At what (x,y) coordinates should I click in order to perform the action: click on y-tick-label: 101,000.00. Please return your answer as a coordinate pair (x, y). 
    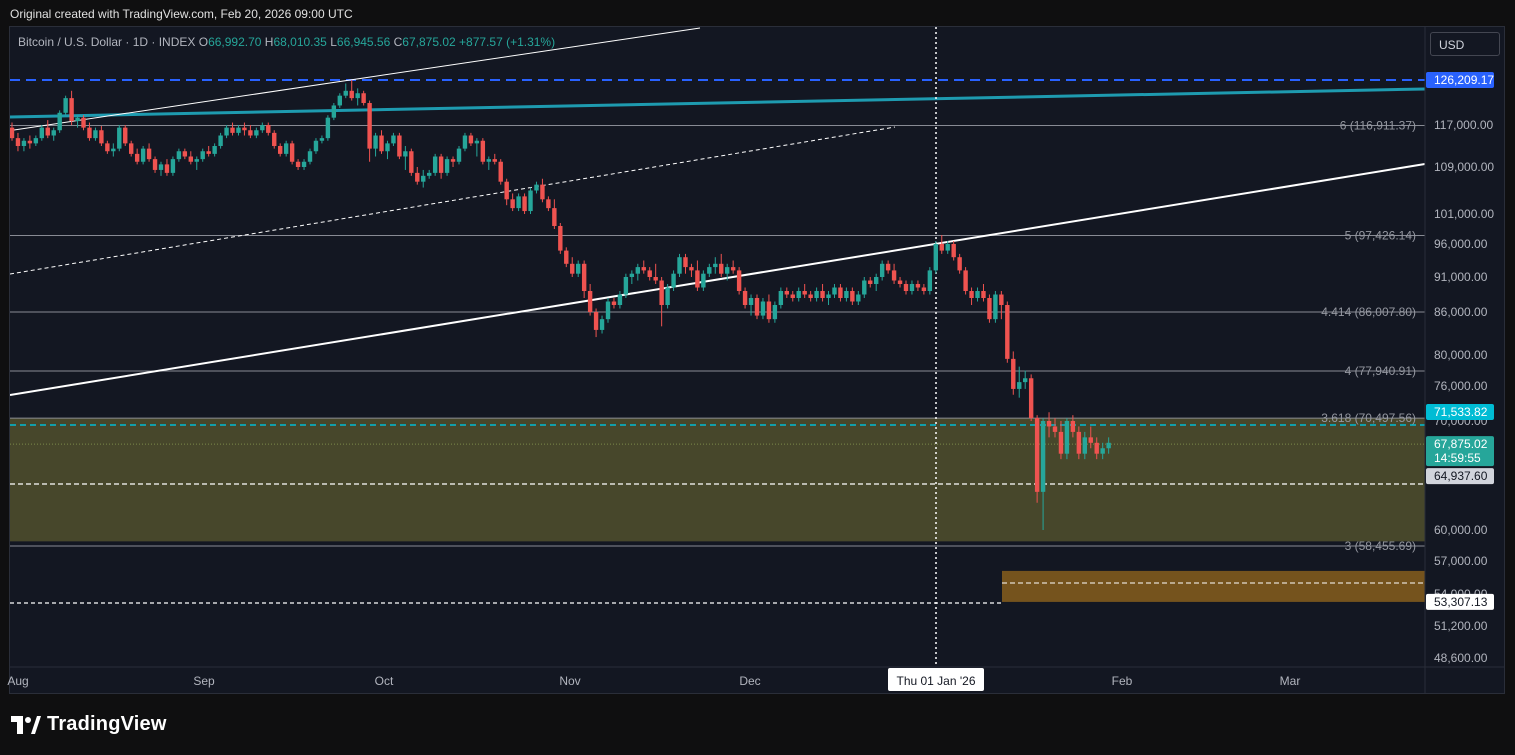
    Looking at the image, I should click on (1464, 214).